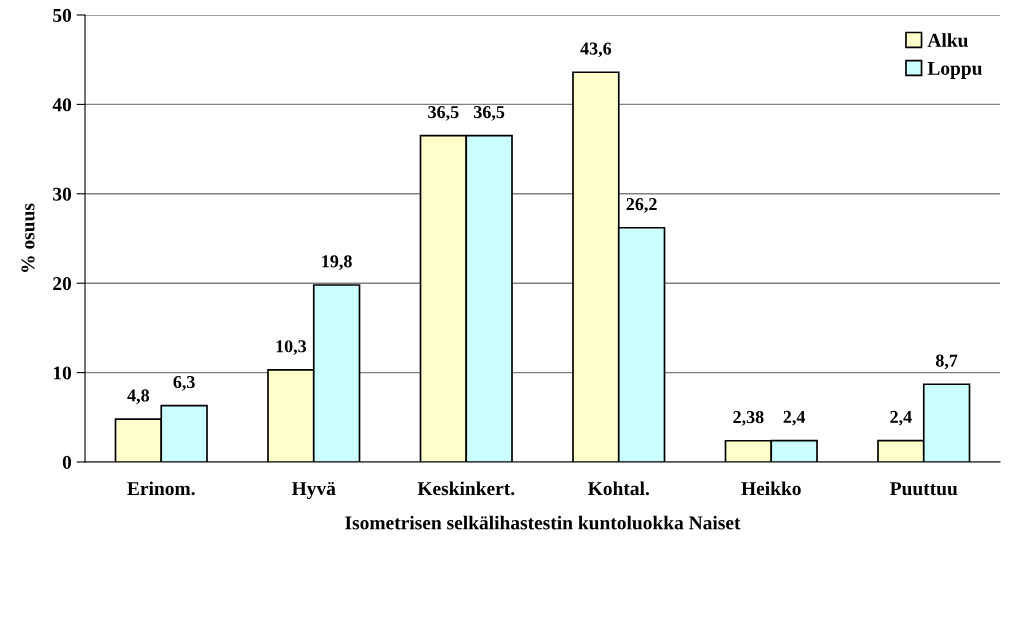  Describe the element at coordinates (67, 462) in the screenshot. I see `y-tick-label: 0` at that location.